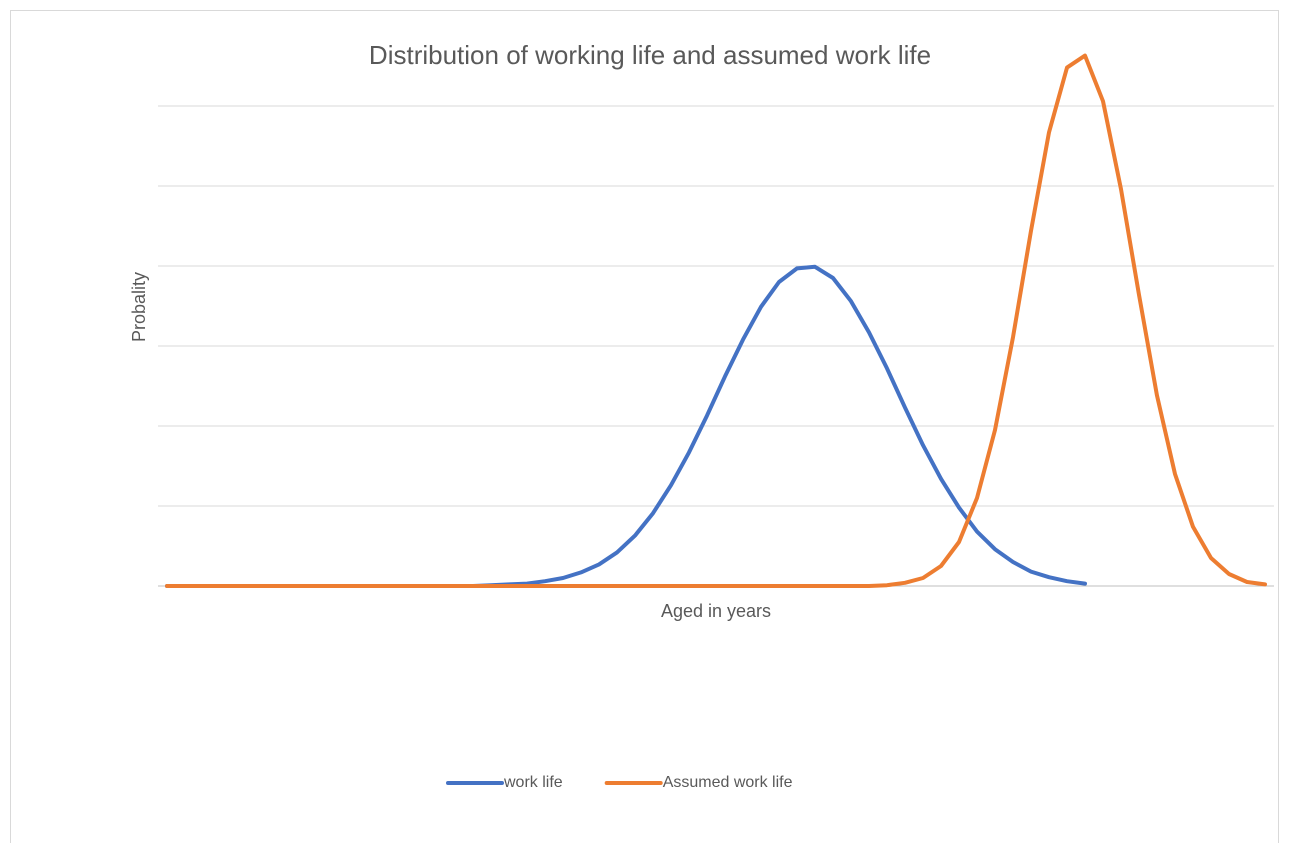  What do you see at coordinates (716, 611) in the screenshot?
I see `x-axis-label: Aged in years` at bounding box center [716, 611].